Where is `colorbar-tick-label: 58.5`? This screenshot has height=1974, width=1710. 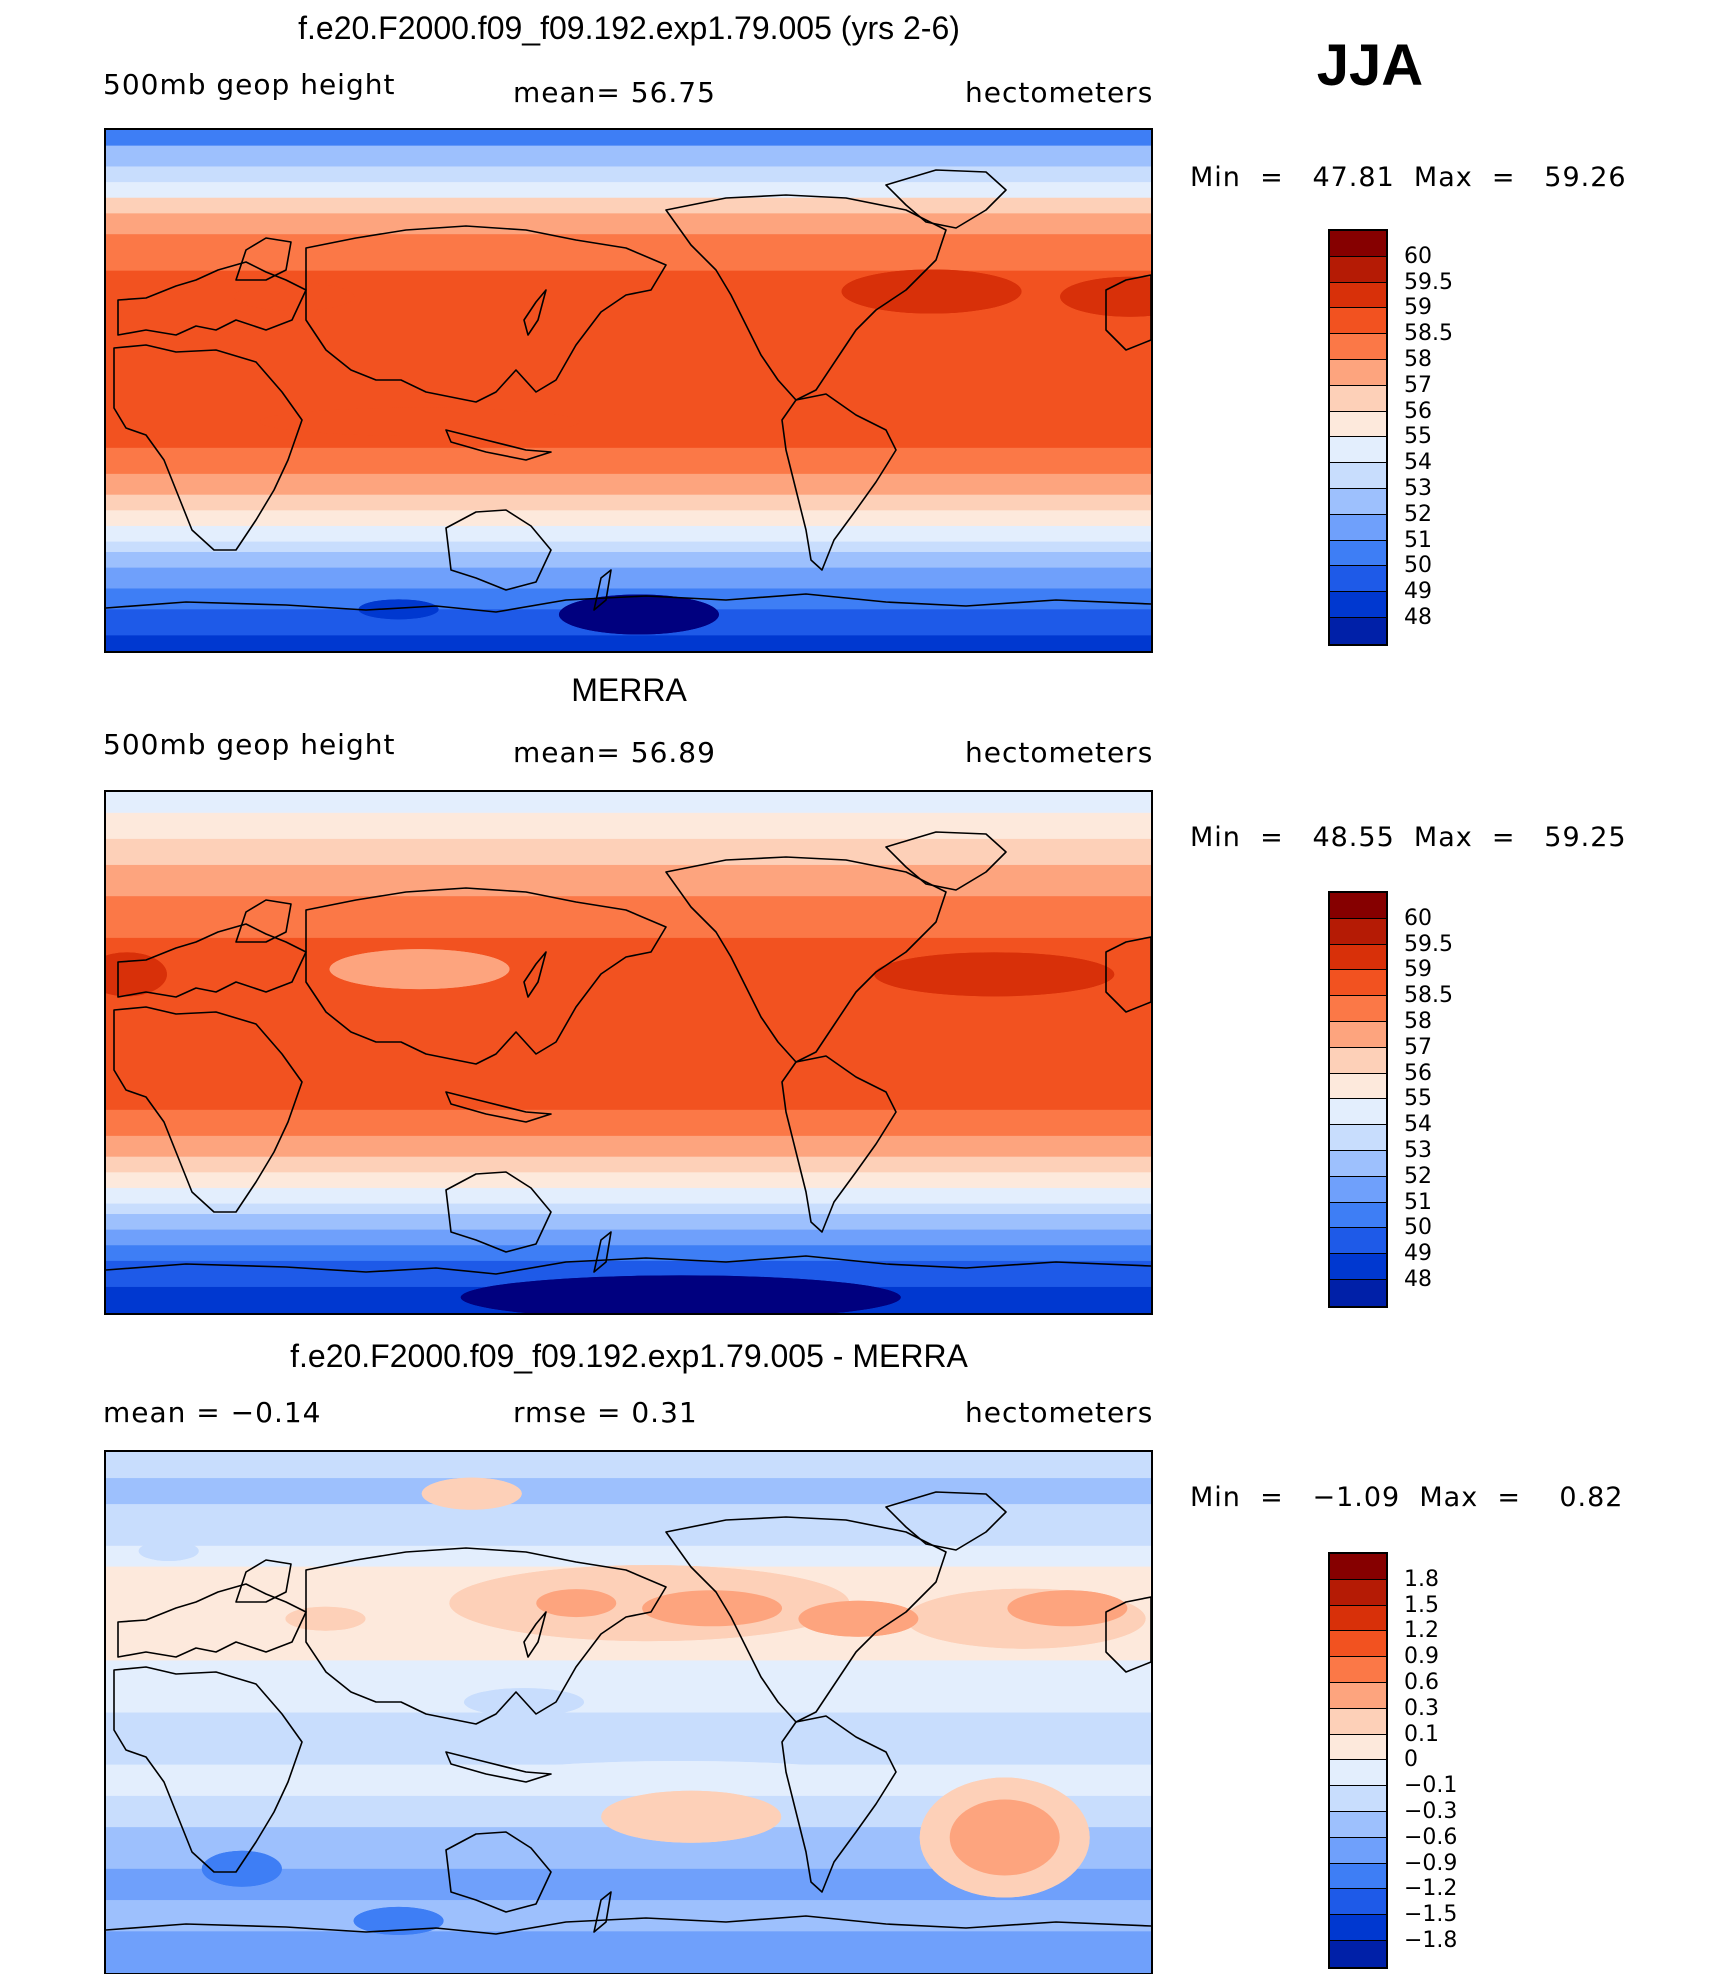
colorbar-tick-label: 58.5 is located at coordinates (1428, 996).